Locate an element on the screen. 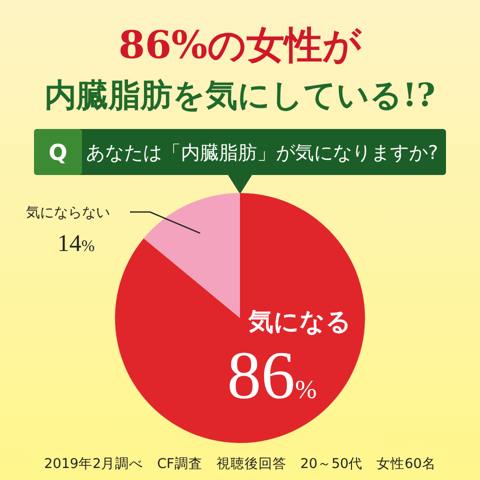 This screenshot has height=480, width=480. chart-title: 86%の女性が is located at coordinates (240, 44).